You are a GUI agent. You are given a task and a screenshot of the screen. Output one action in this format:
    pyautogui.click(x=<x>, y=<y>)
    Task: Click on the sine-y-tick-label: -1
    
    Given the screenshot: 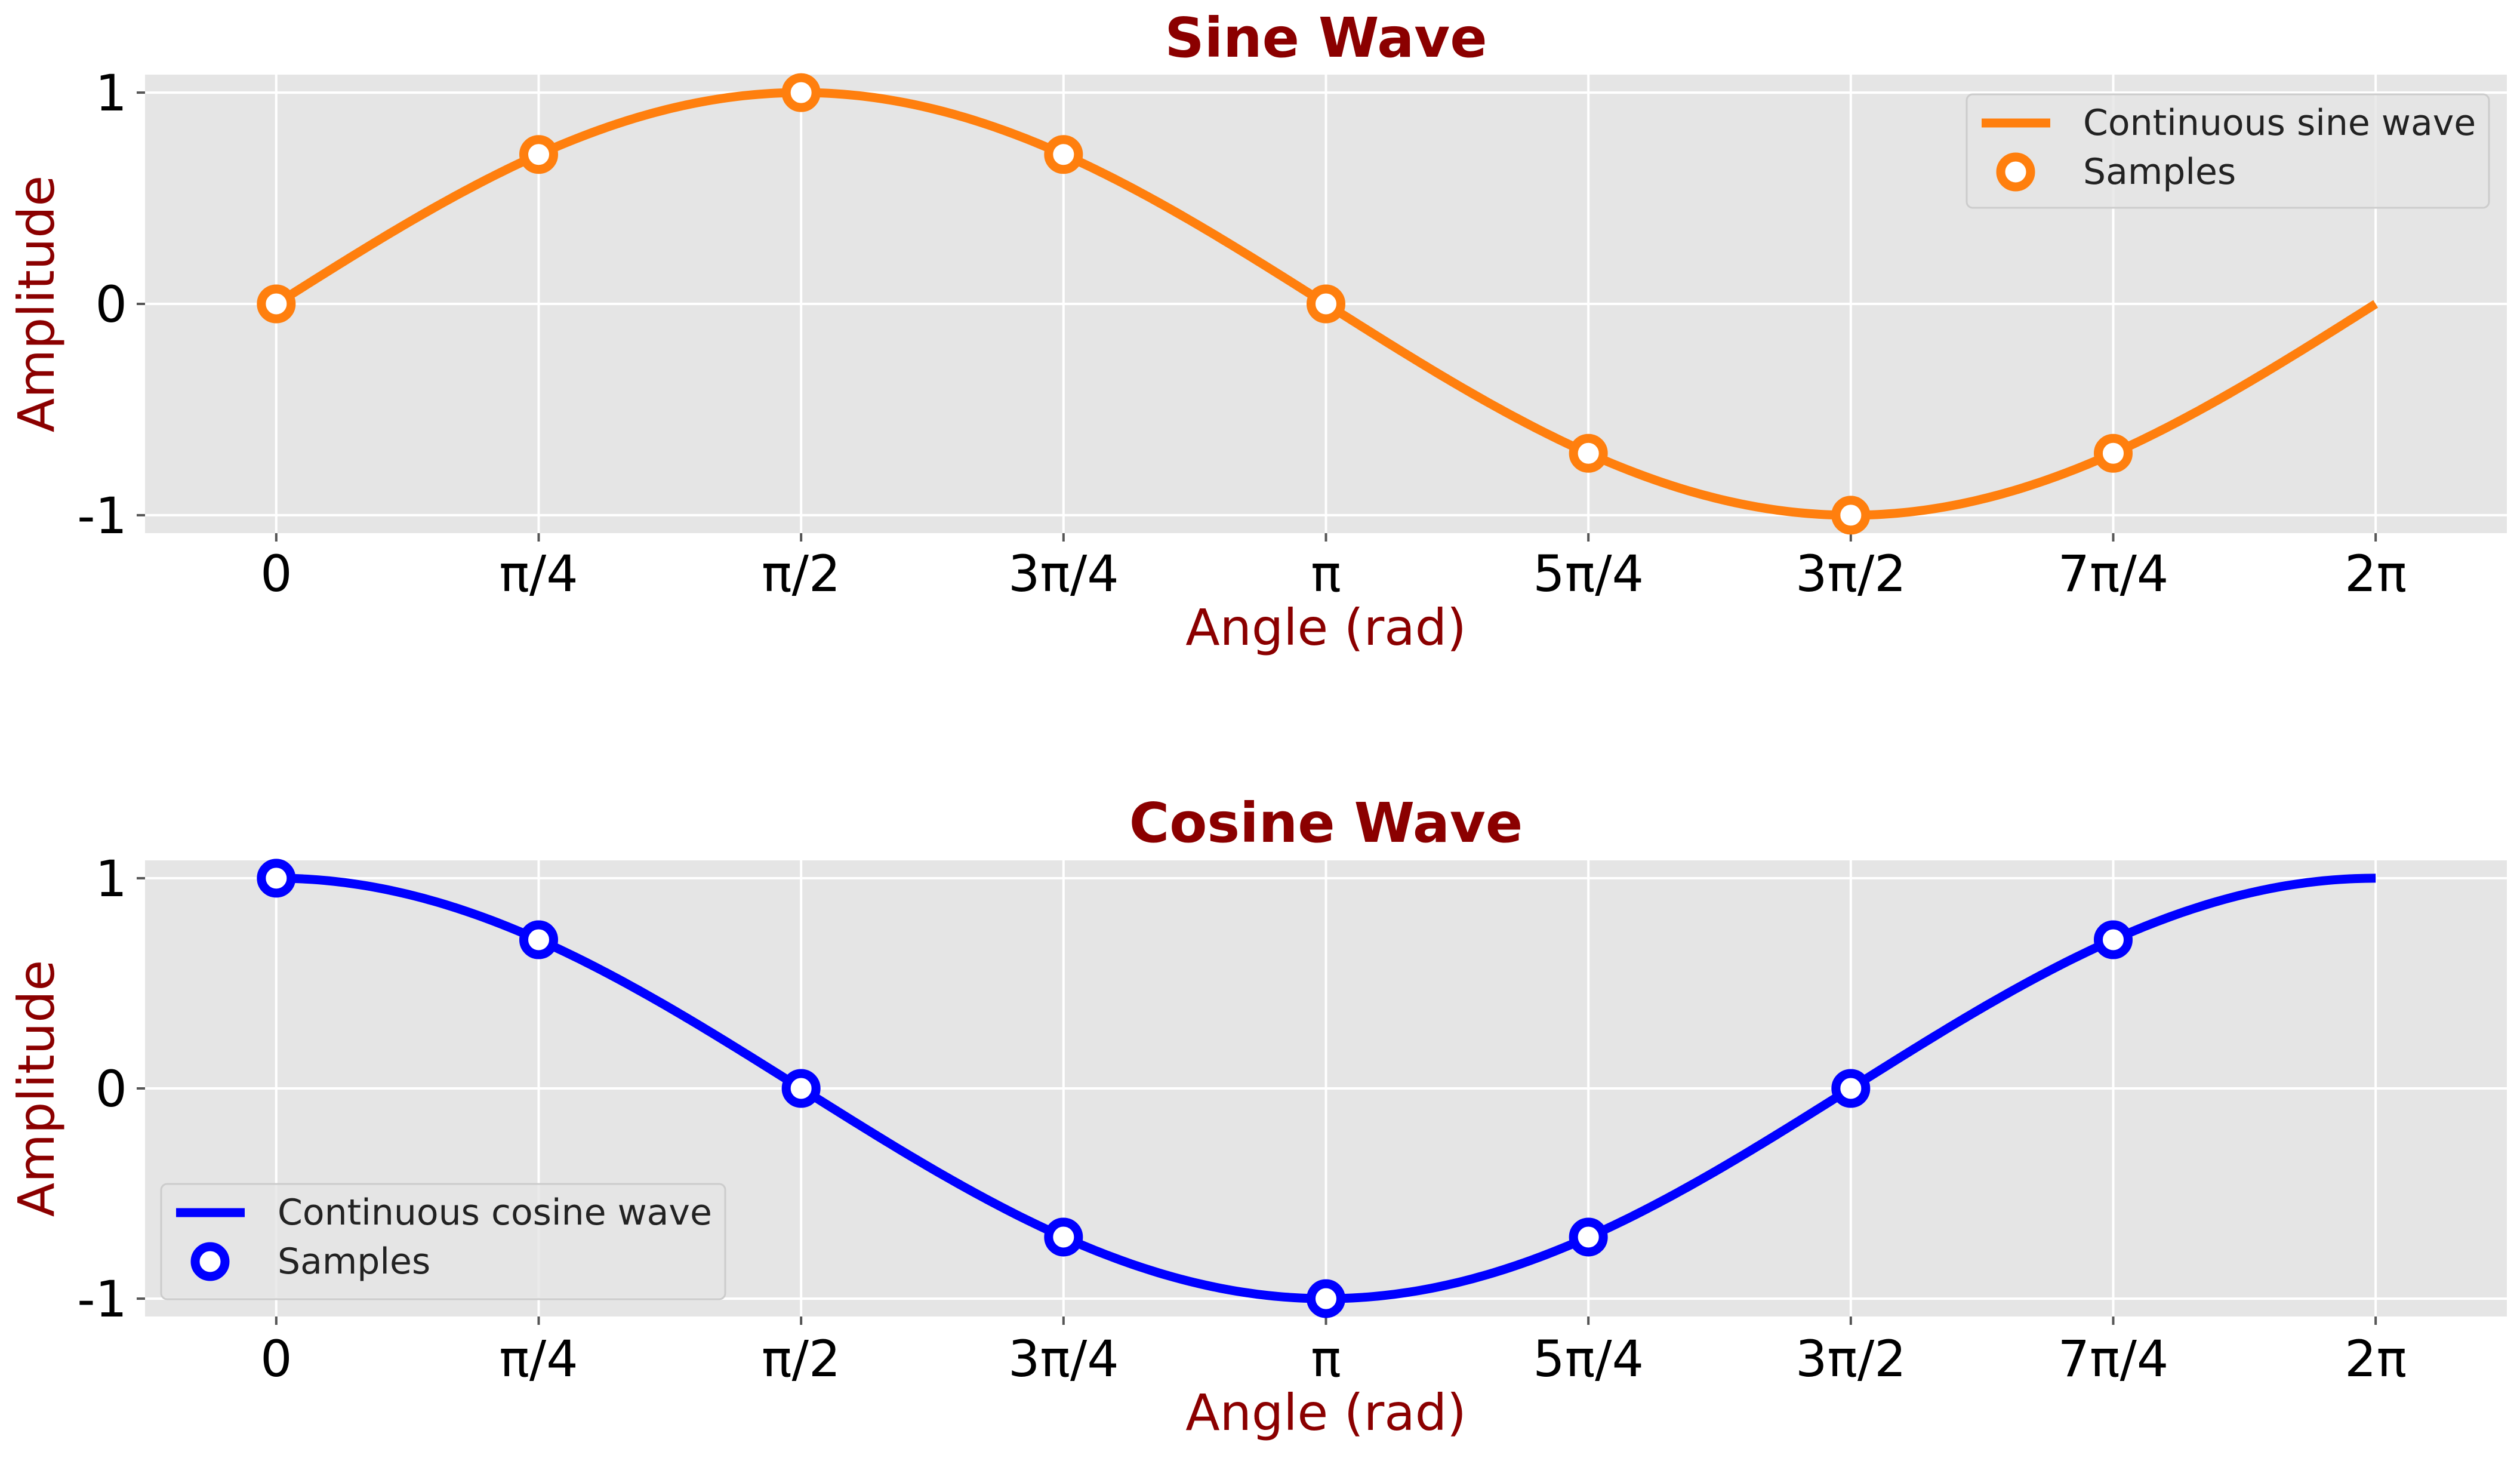 What is the action you would take?
    pyautogui.click(x=102, y=516)
    